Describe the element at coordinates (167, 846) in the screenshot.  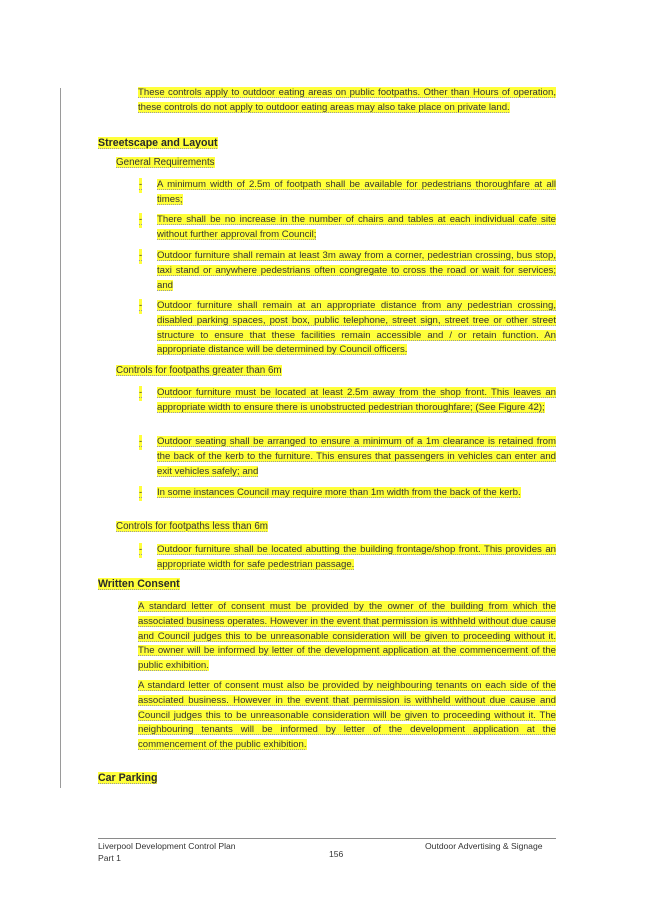
I see `footer-doc-title: Liverpool Development Control Plan` at that location.